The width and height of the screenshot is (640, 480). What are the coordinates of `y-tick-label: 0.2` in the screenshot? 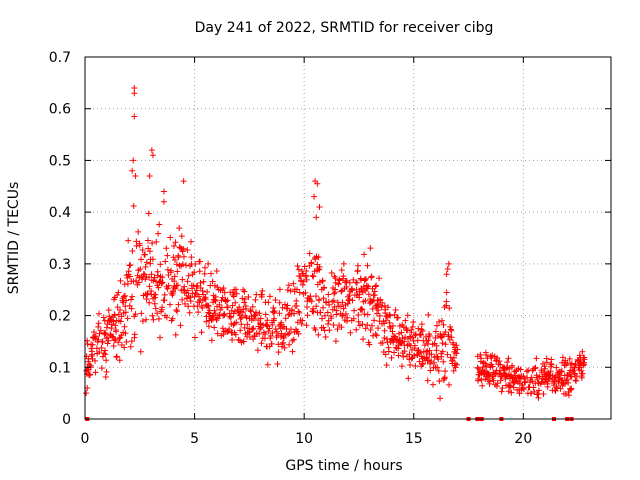 It's located at (60, 317).